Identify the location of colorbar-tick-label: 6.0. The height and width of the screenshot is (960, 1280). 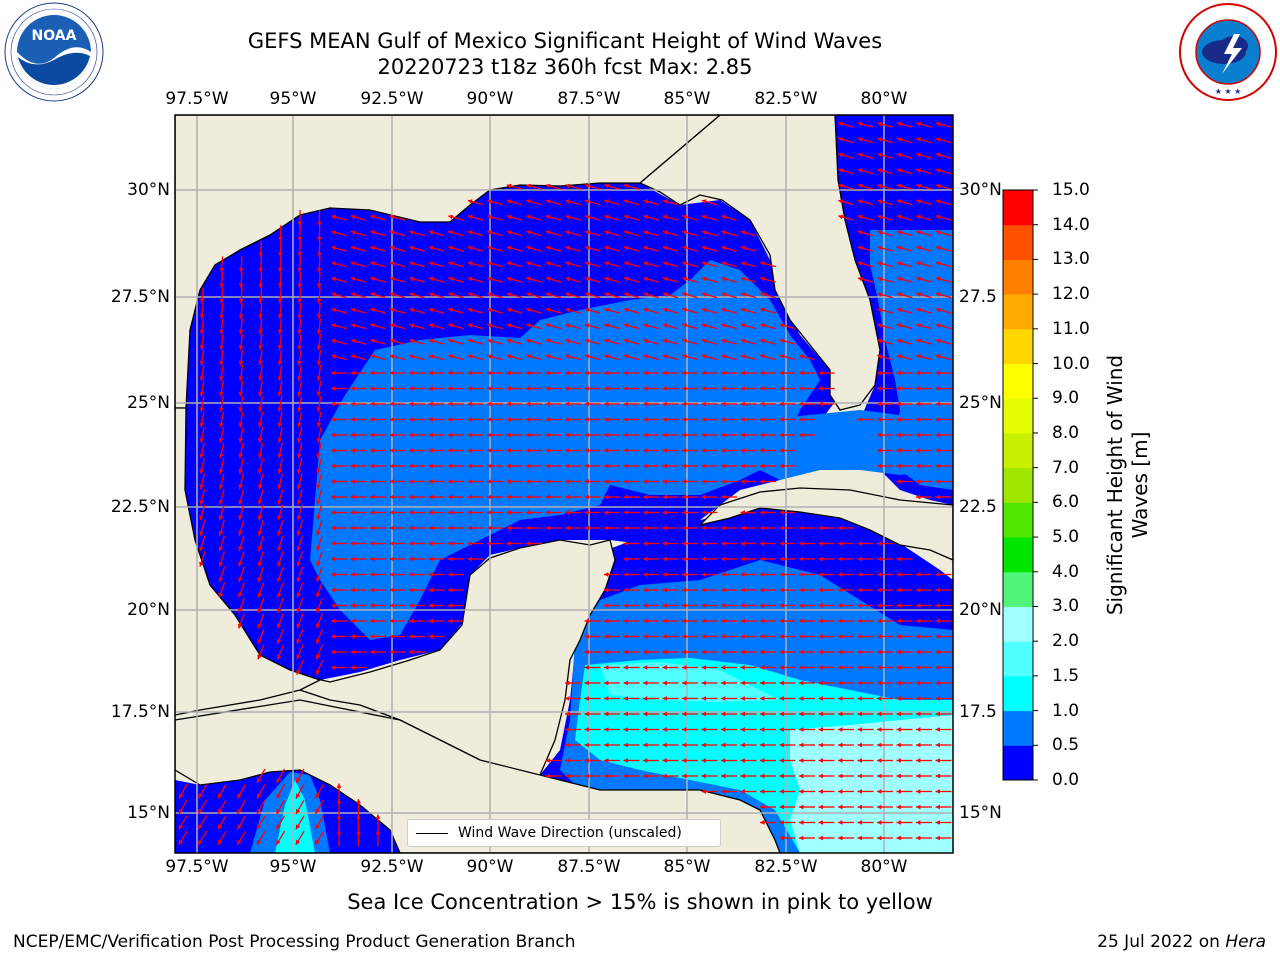
(1066, 502).